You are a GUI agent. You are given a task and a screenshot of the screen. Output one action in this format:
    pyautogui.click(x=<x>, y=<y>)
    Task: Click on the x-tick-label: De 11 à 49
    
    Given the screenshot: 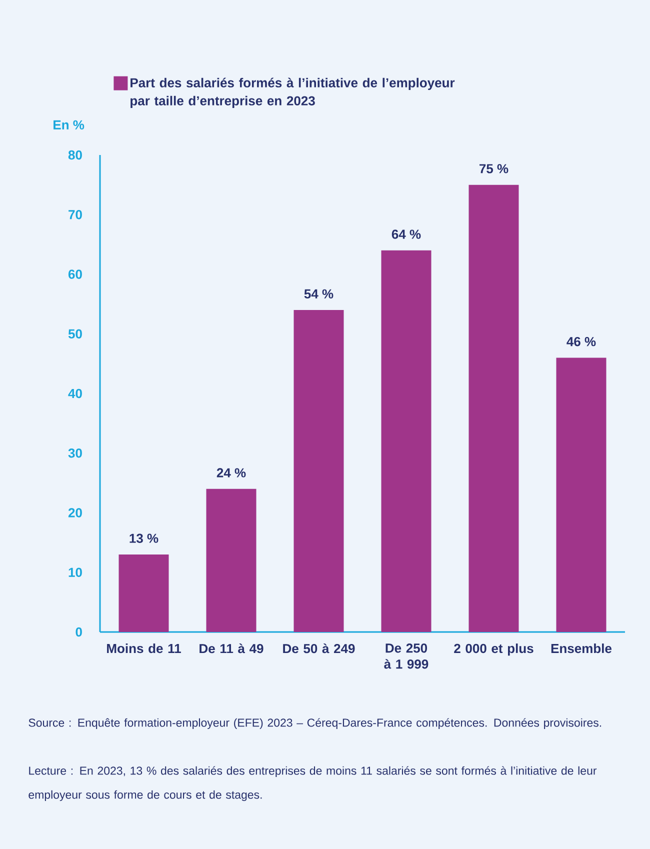 What is the action you would take?
    pyautogui.click(x=232, y=649)
    